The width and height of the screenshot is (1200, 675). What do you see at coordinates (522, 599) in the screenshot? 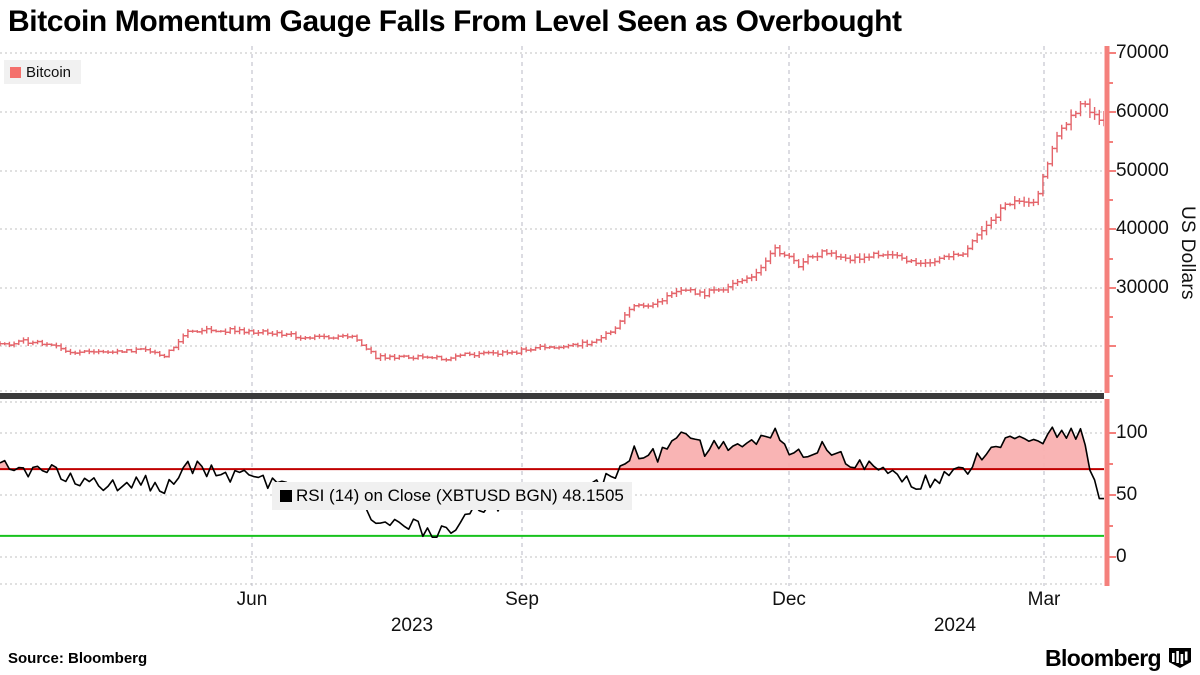
I see `x-tick-sep: Sep` at bounding box center [522, 599].